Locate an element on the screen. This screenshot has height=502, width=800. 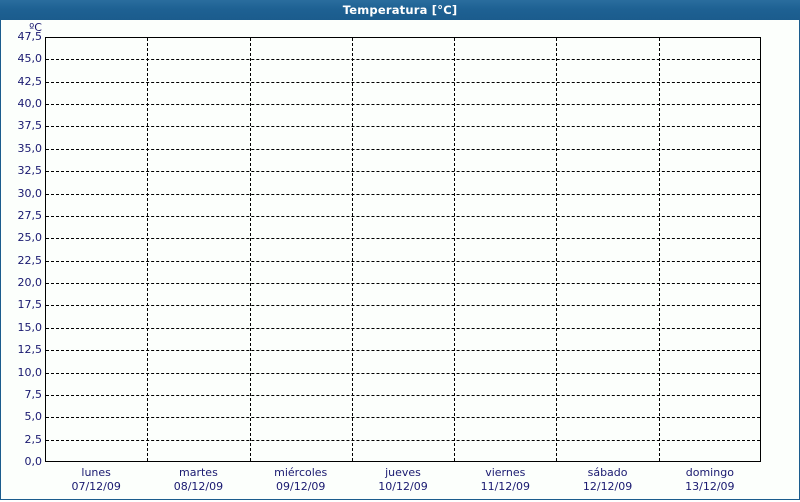
x-tick-label: viernes 11/12/09 is located at coordinates (505, 480).